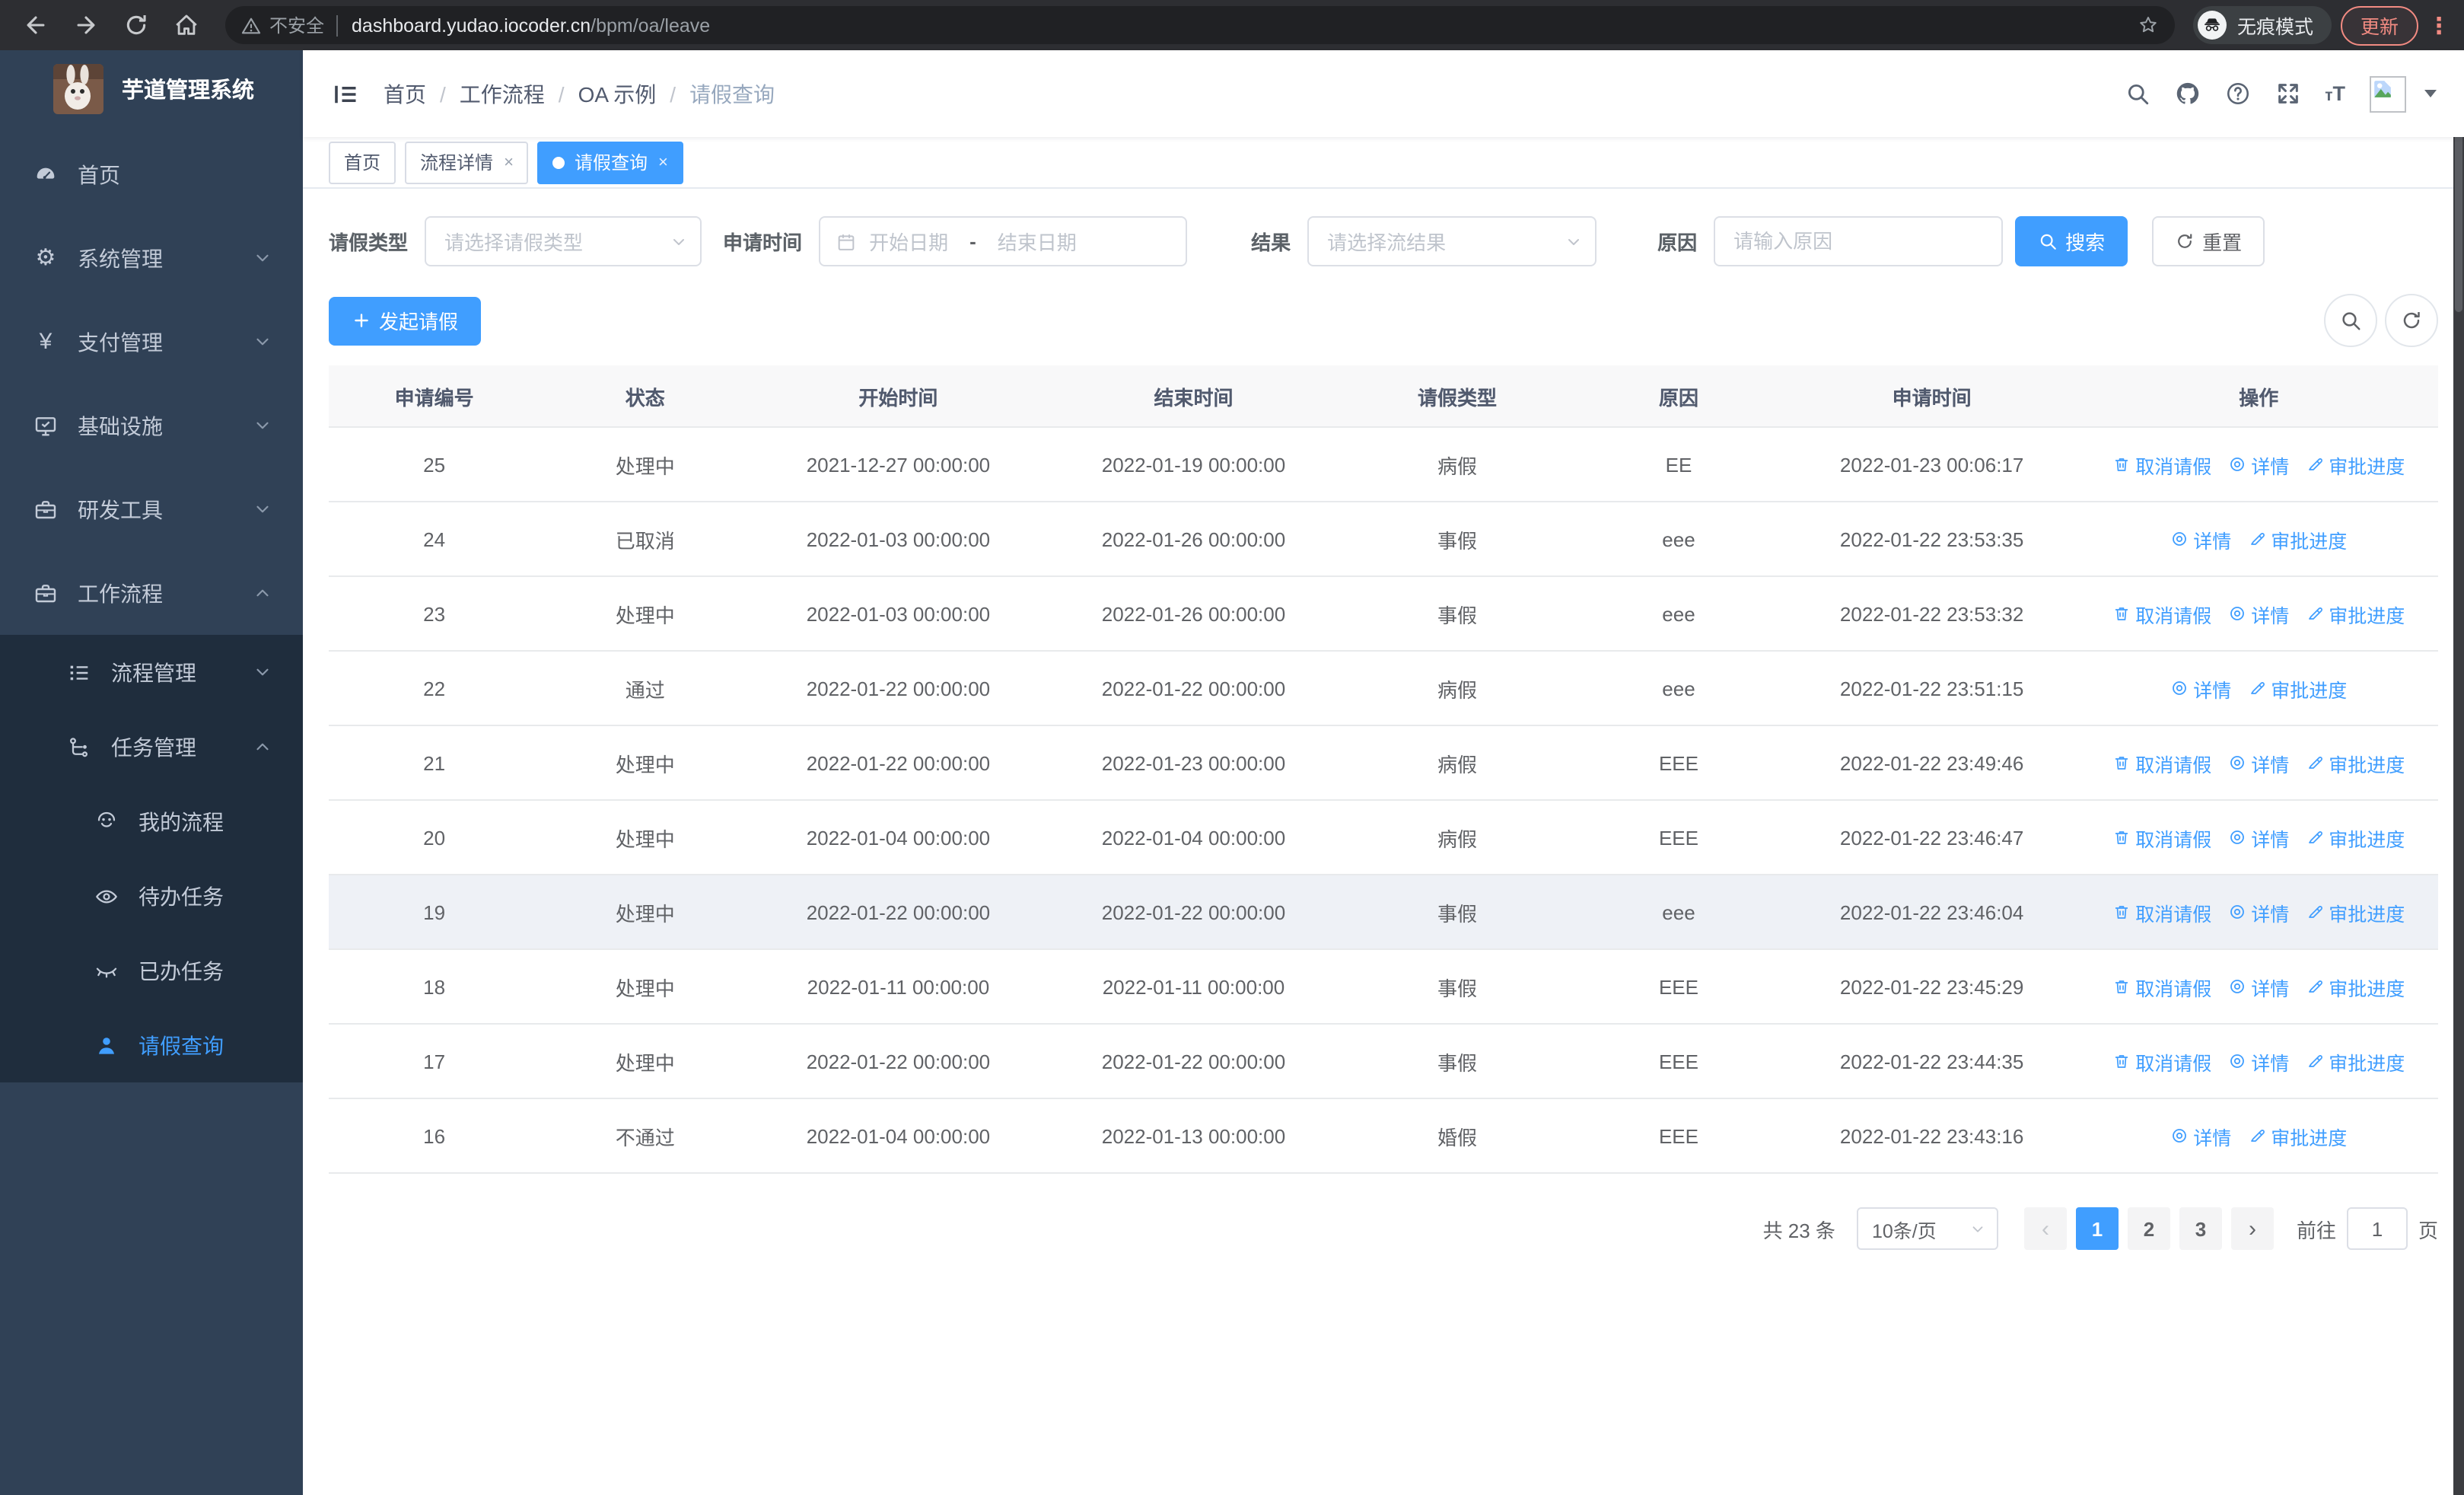 The image size is (2464, 1495). Describe the element at coordinates (1457, 914) in the screenshot. I see `cell: 事假` at that location.